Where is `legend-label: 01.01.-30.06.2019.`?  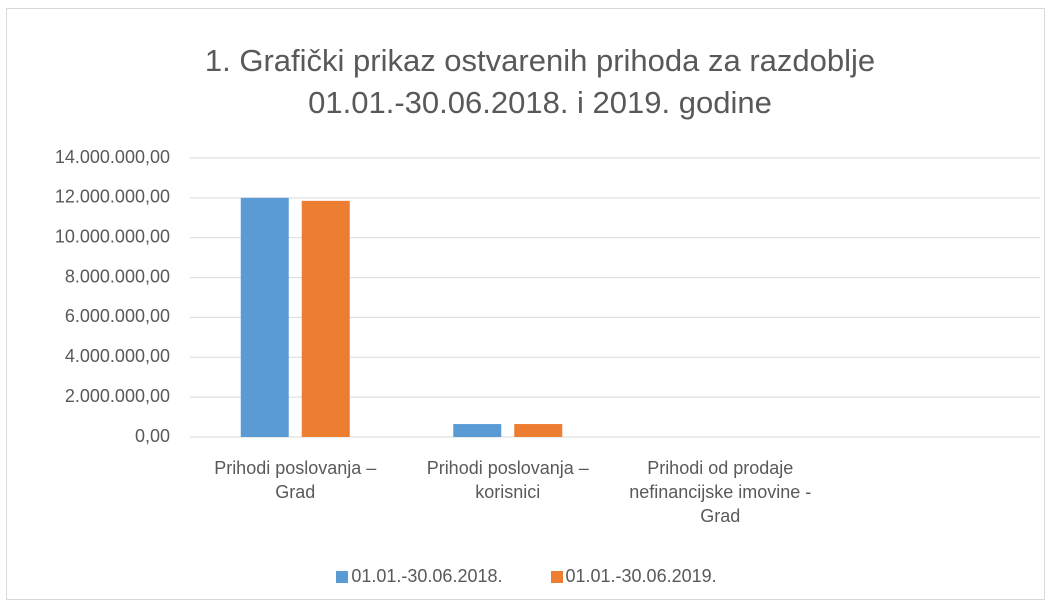
legend-label: 01.01.-30.06.2019. is located at coordinates (641, 576).